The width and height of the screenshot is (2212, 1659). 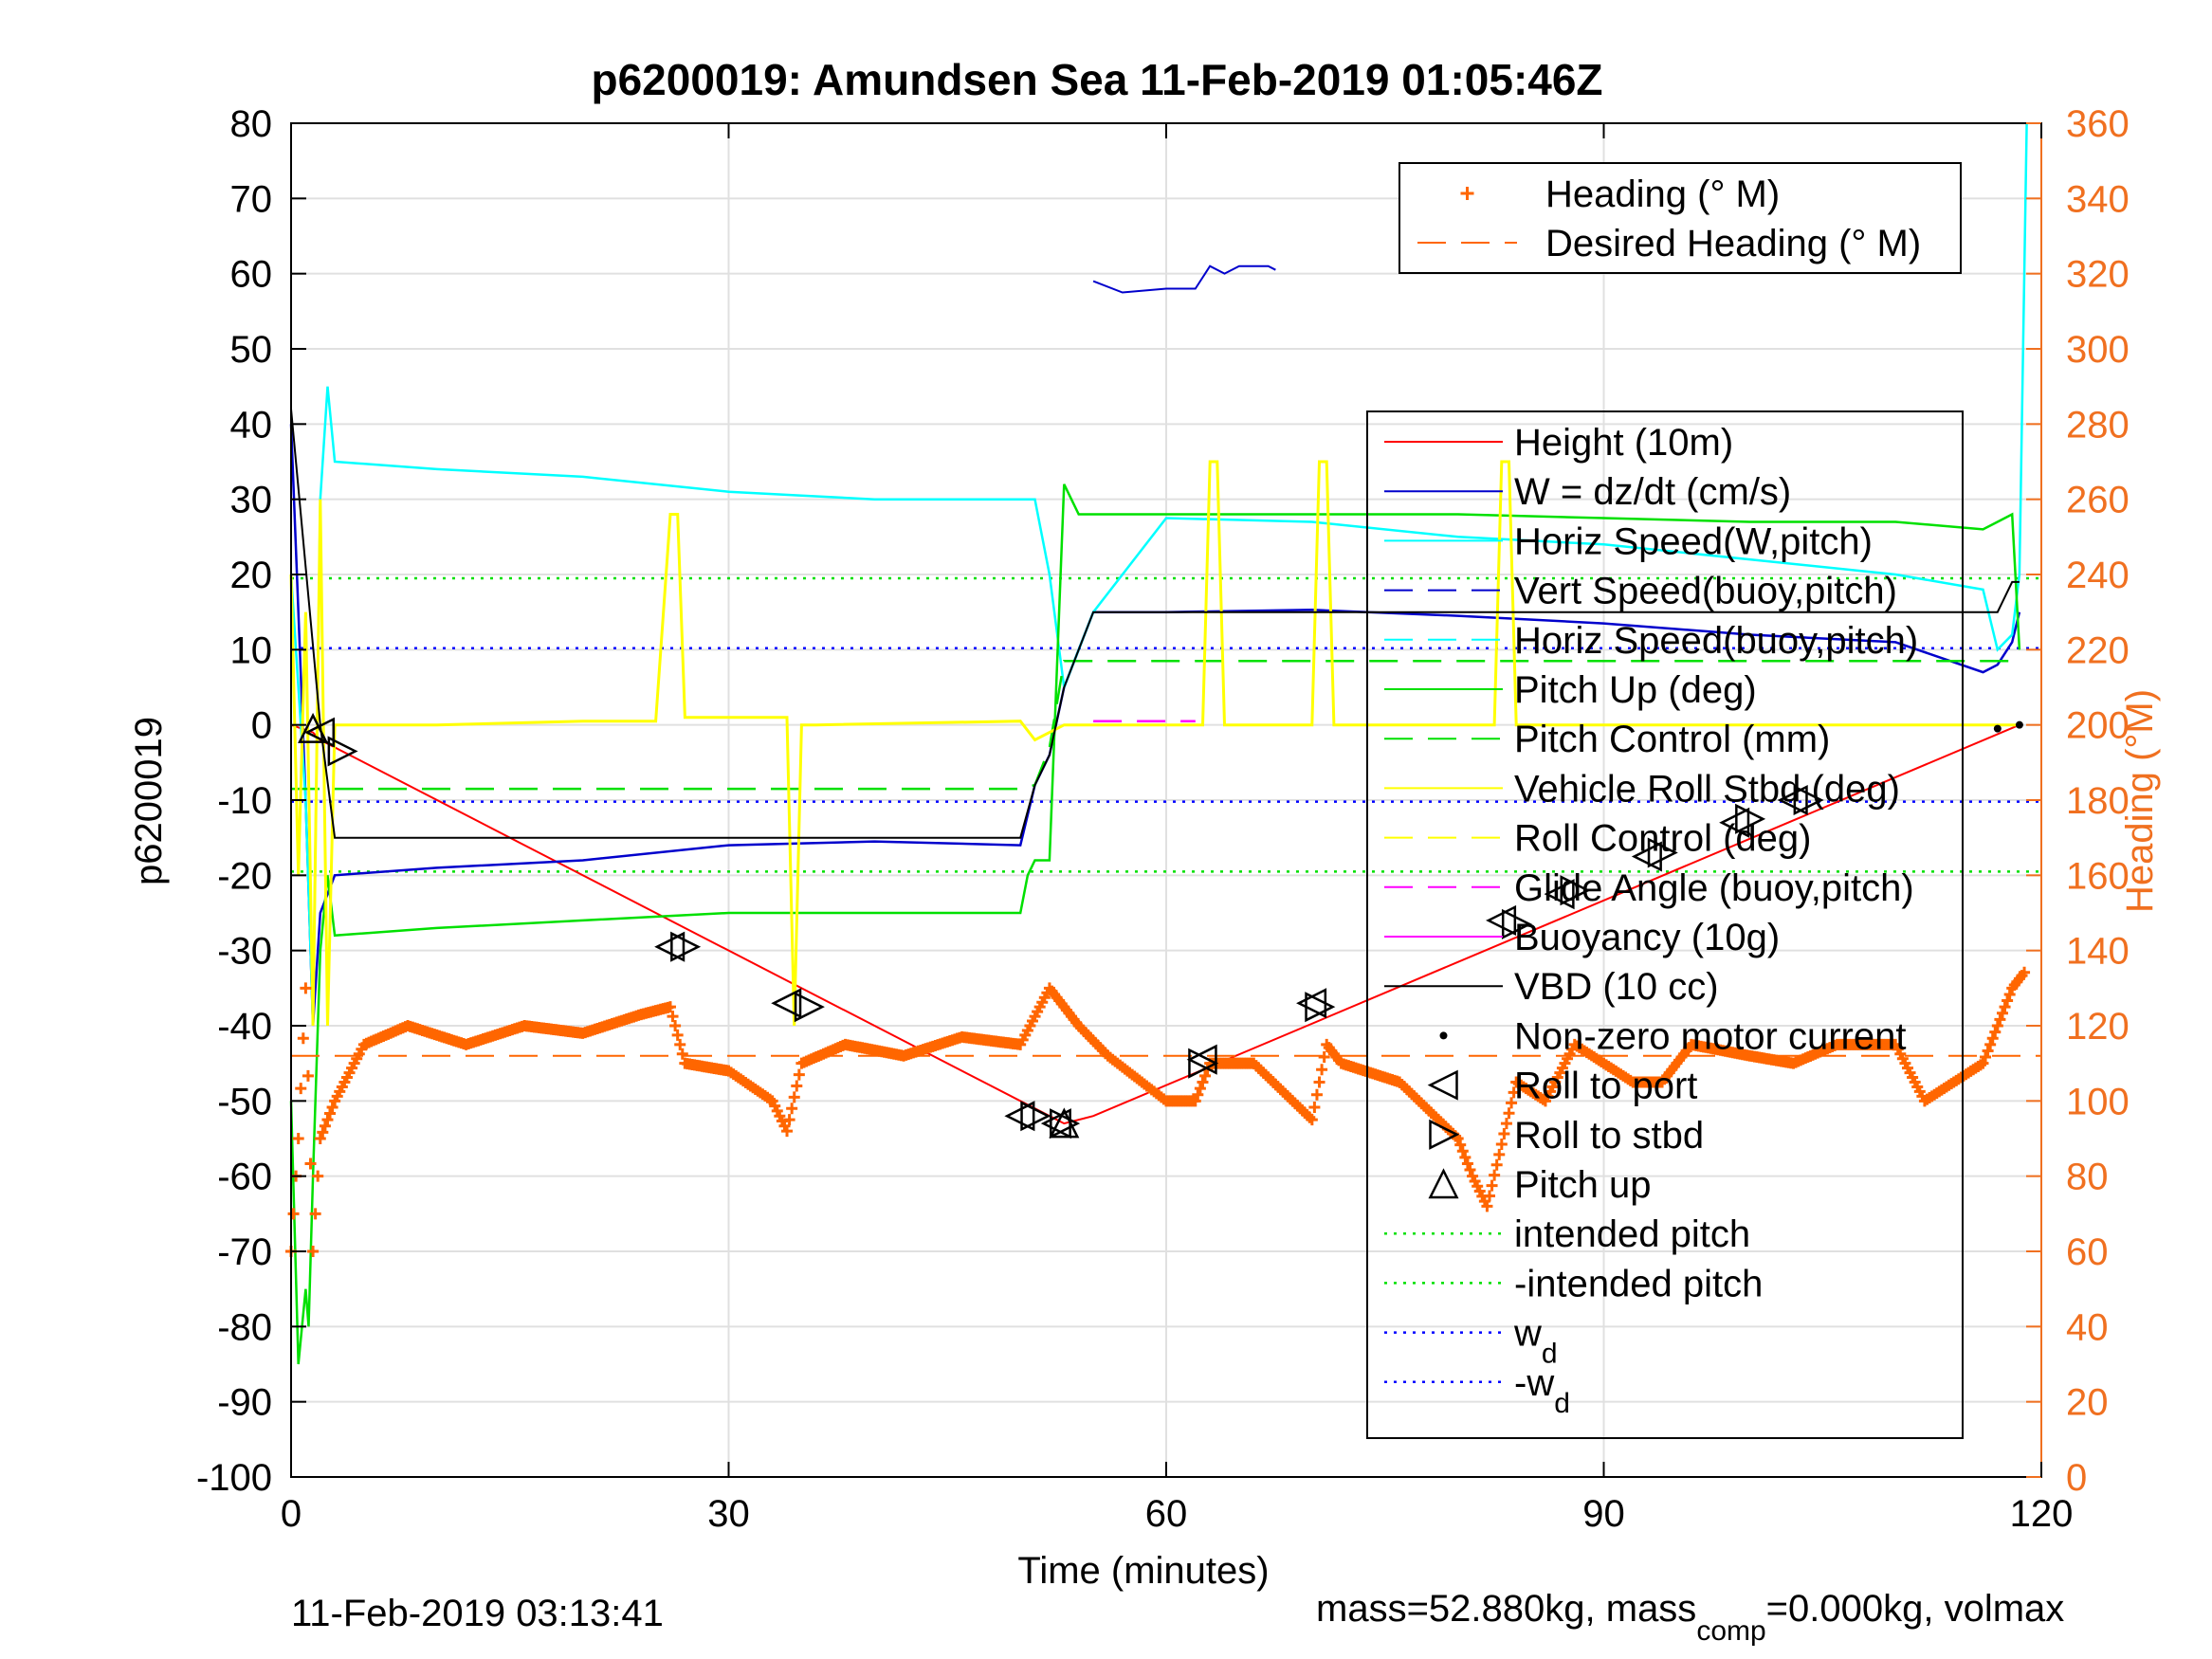 What do you see at coordinates (244, 876) in the screenshot?
I see `y-tick-label-left: -20` at bounding box center [244, 876].